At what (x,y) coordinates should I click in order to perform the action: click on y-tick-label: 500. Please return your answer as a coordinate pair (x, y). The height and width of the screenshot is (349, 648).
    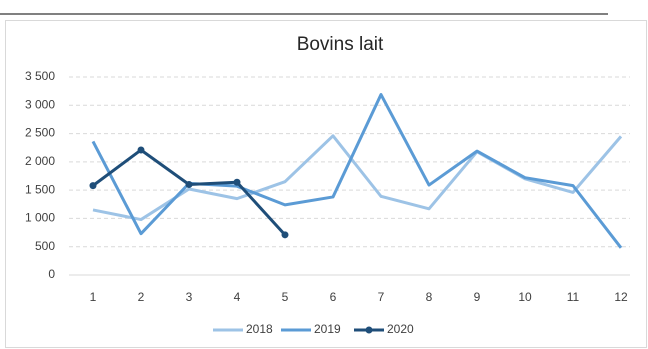
    Looking at the image, I should click on (45, 246).